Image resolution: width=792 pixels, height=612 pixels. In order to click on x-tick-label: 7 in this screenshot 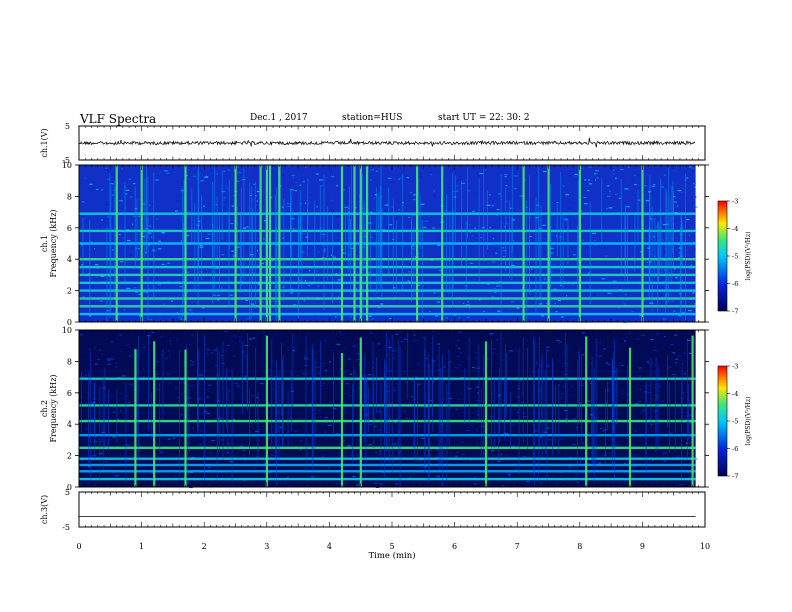, I will do `click(517, 546)`.